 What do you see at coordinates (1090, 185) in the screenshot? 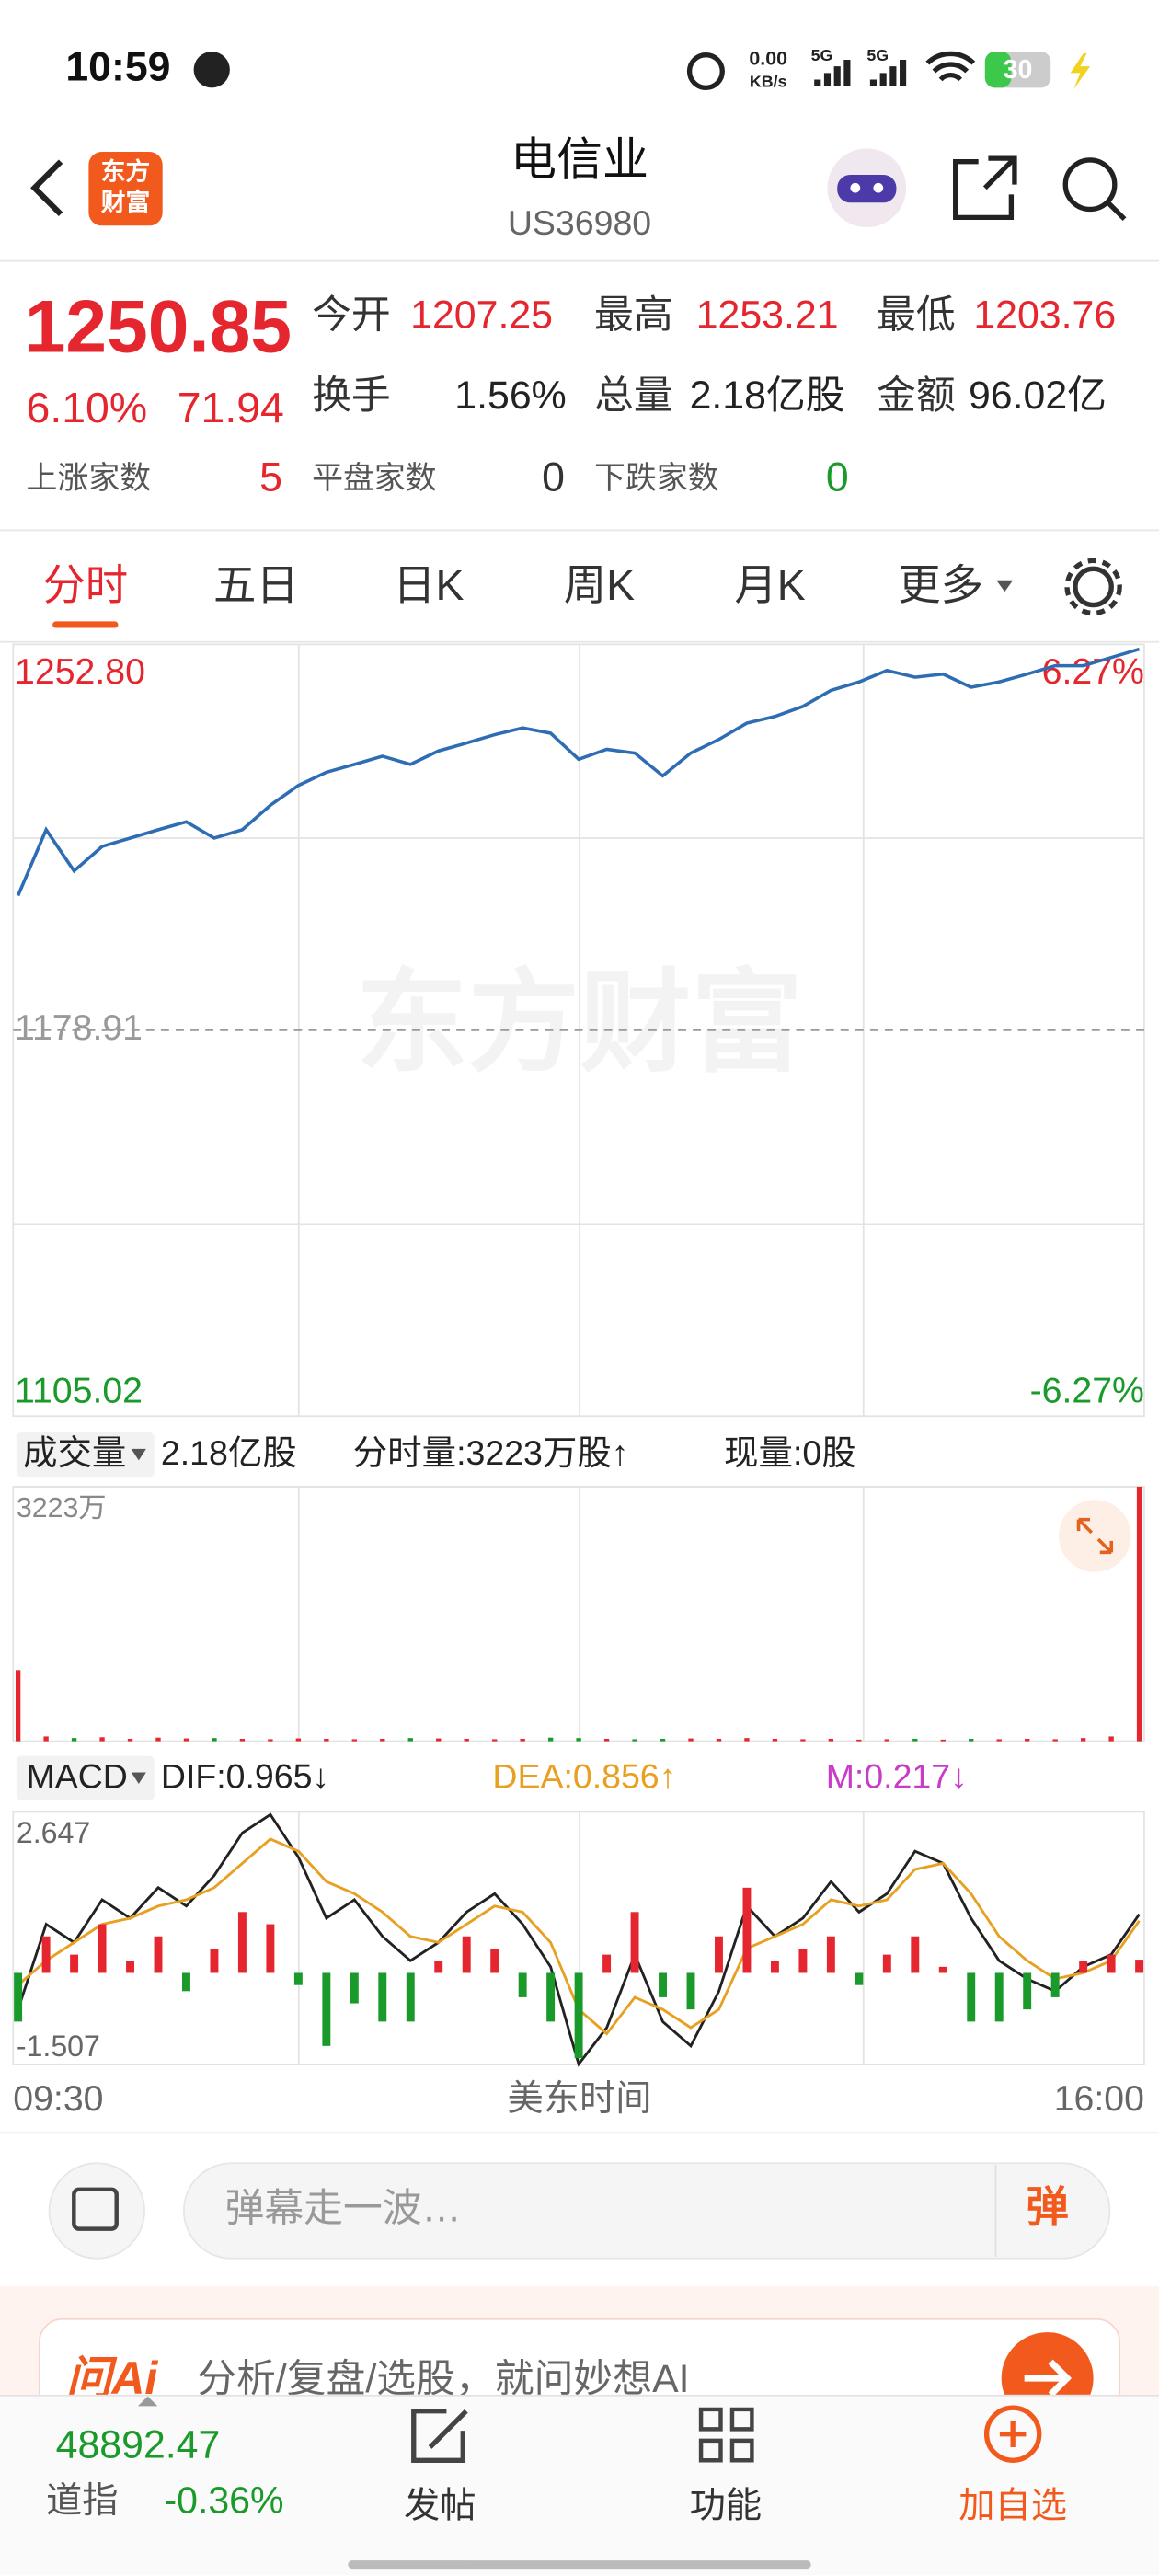
I see `search-button` at bounding box center [1090, 185].